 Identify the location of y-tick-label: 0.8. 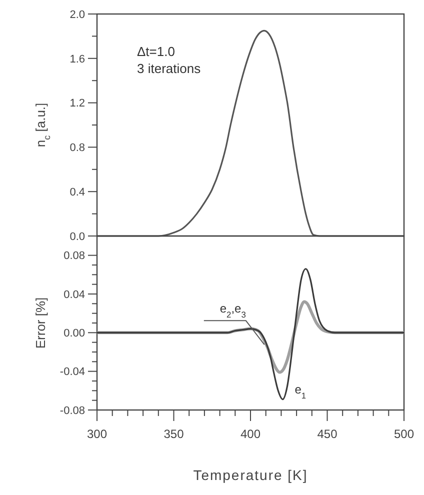
(77, 148).